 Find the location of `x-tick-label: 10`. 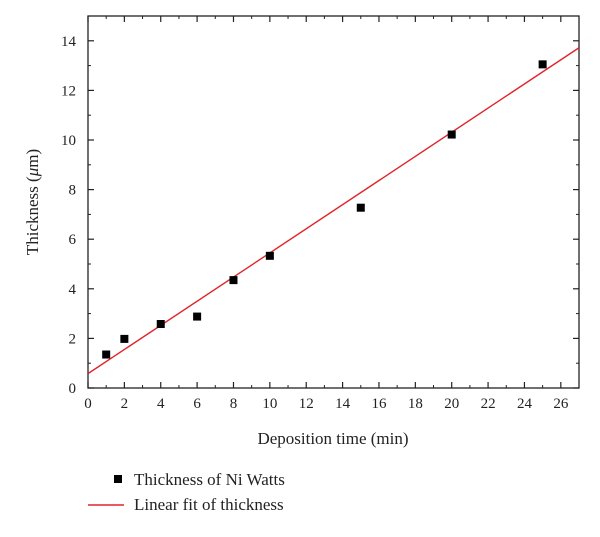

x-tick-label: 10 is located at coordinates (269, 404).